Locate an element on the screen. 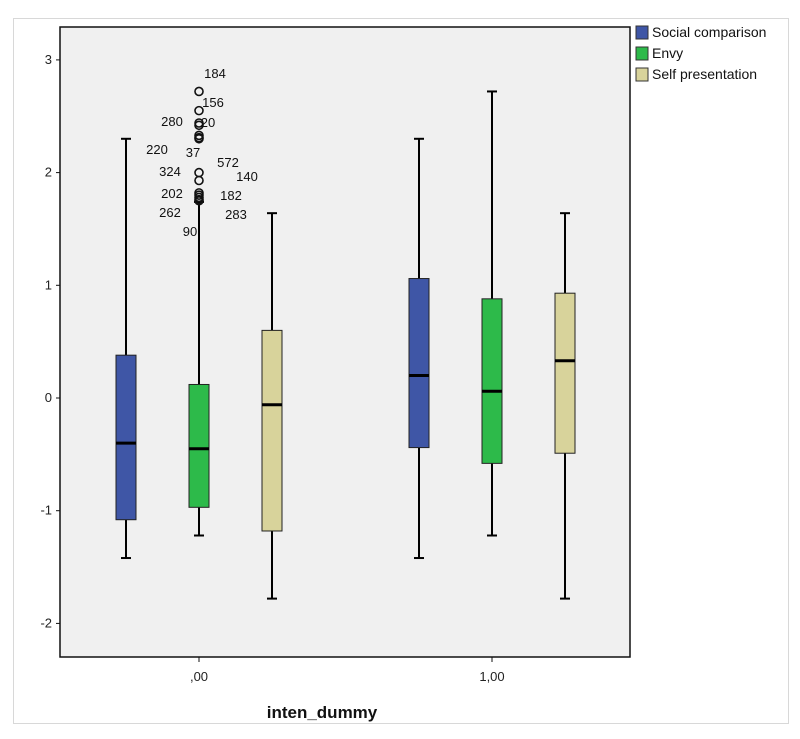  x-axis-label: inten_dummy is located at coordinates (322, 712).